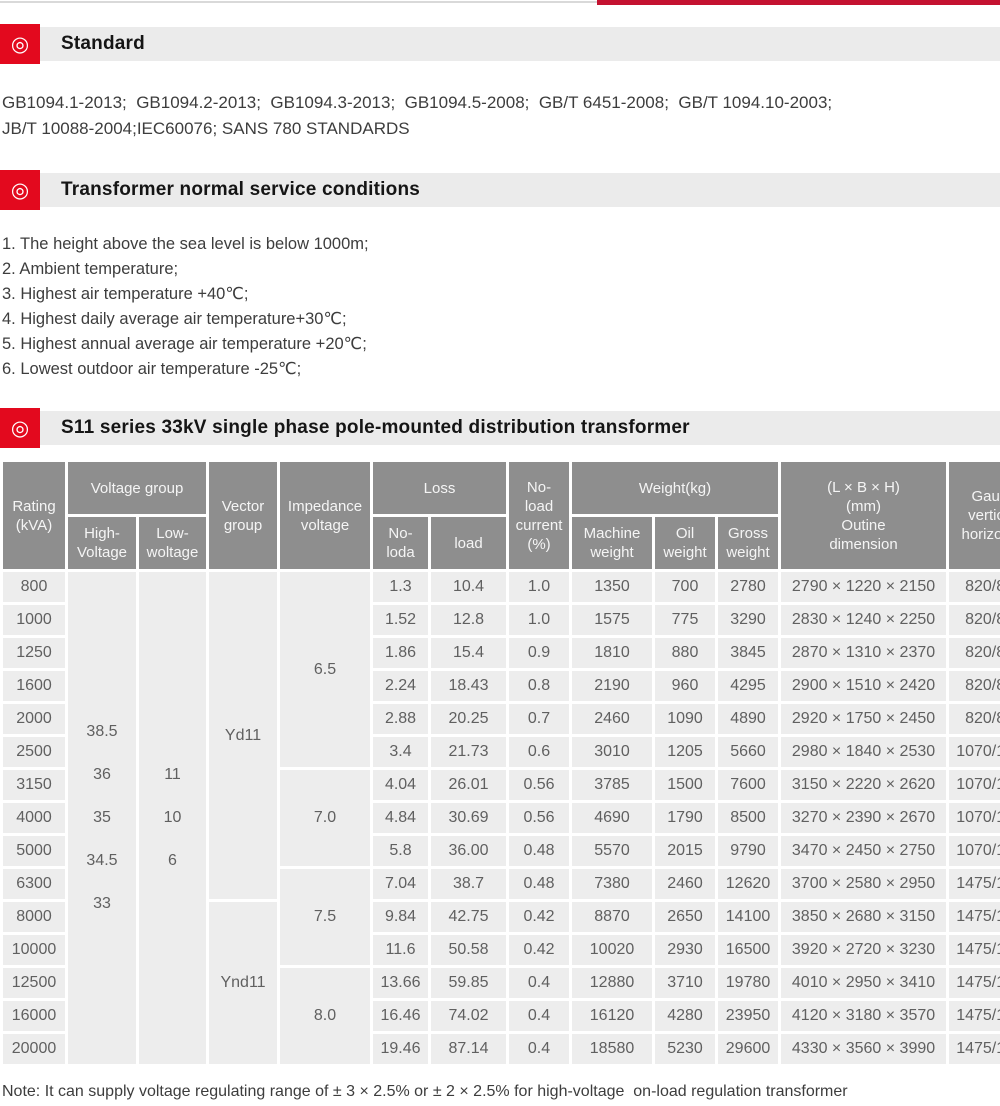 This screenshot has height=1106, width=1000. What do you see at coordinates (748, 543) in the screenshot?
I see `header-gross-weight: Gross weight` at bounding box center [748, 543].